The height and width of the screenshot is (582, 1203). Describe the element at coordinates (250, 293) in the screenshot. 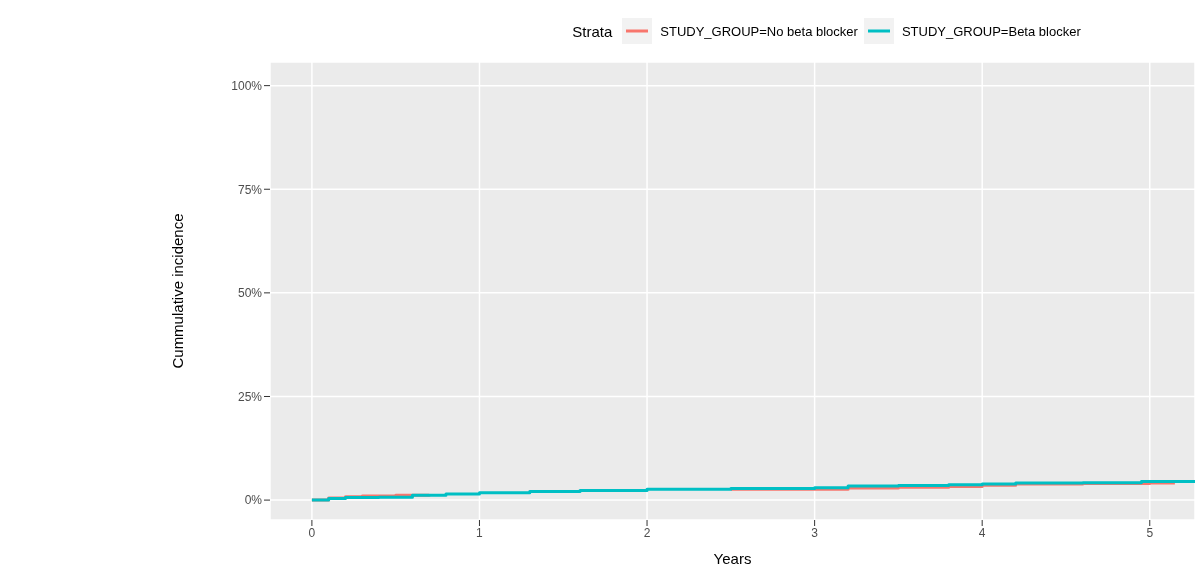

I see `y-tick-label: 50%` at that location.